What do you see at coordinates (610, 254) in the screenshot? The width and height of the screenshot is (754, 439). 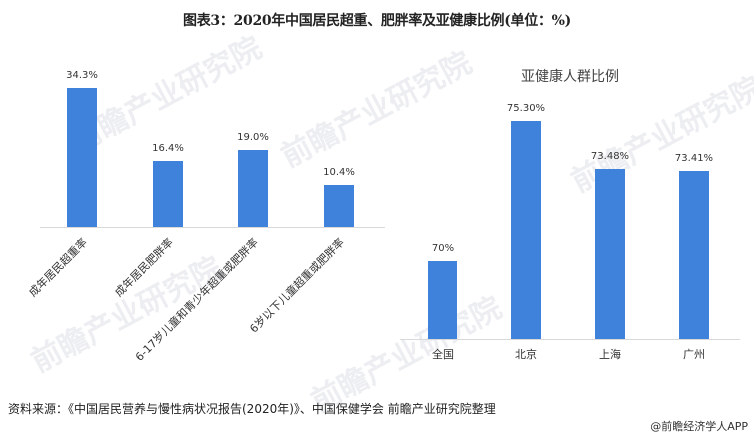 I see `bar-shanghai` at bounding box center [610, 254].